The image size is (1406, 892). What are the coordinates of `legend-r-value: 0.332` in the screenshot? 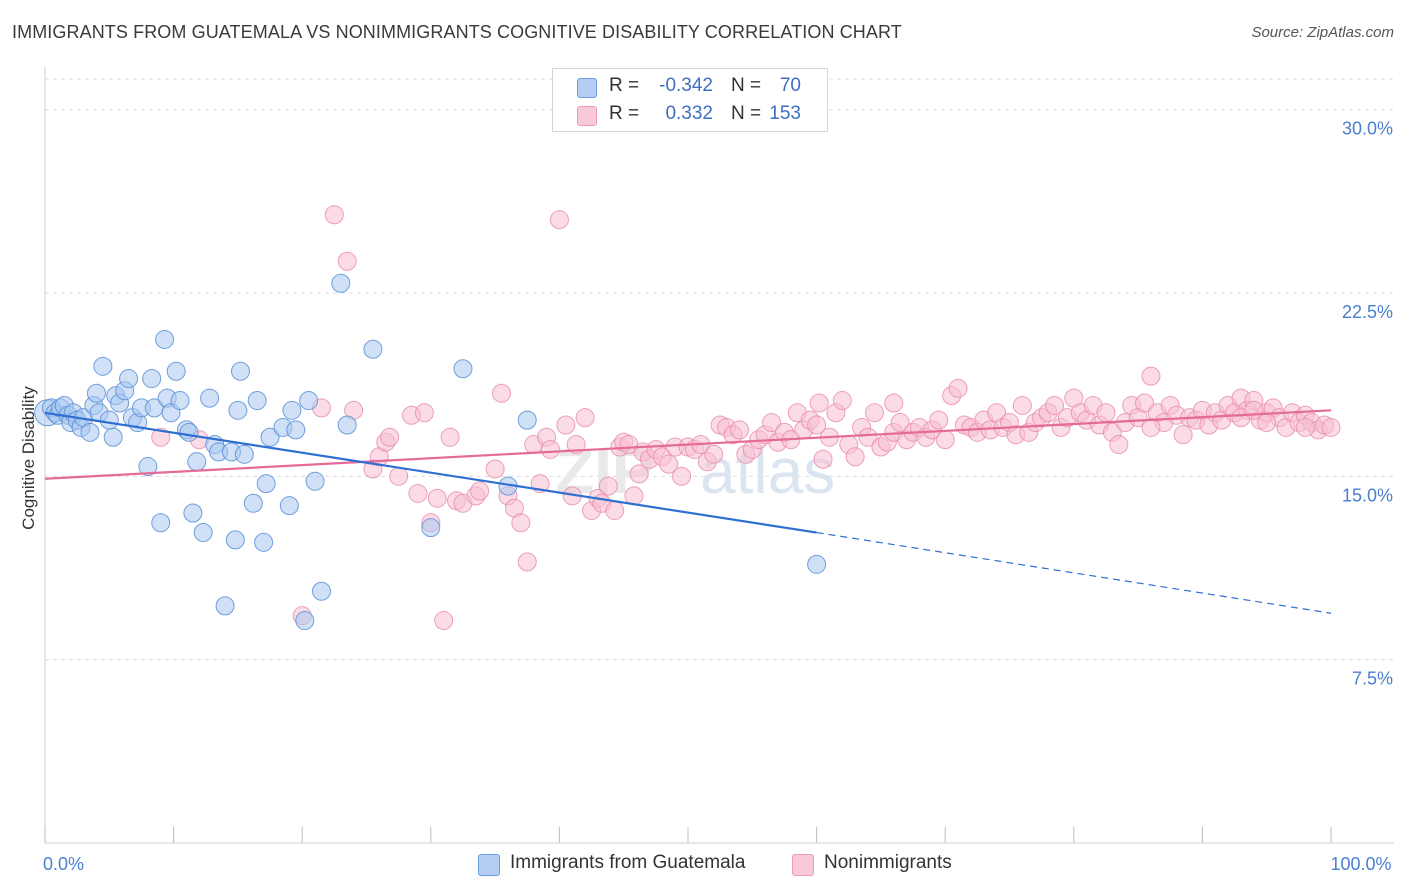 It's located at (689, 113).